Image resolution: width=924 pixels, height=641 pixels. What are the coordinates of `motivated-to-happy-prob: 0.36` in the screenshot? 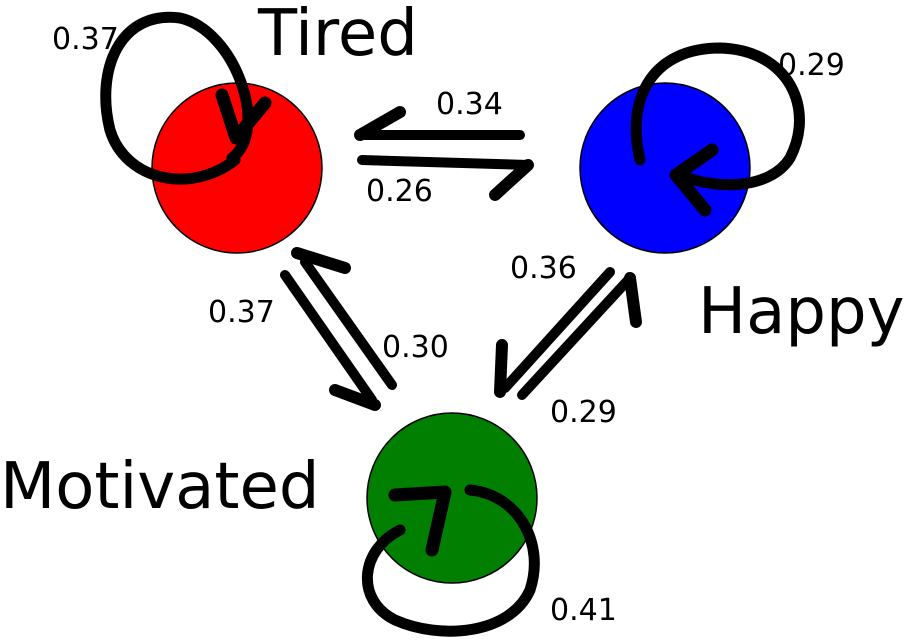 It's located at (543, 268).